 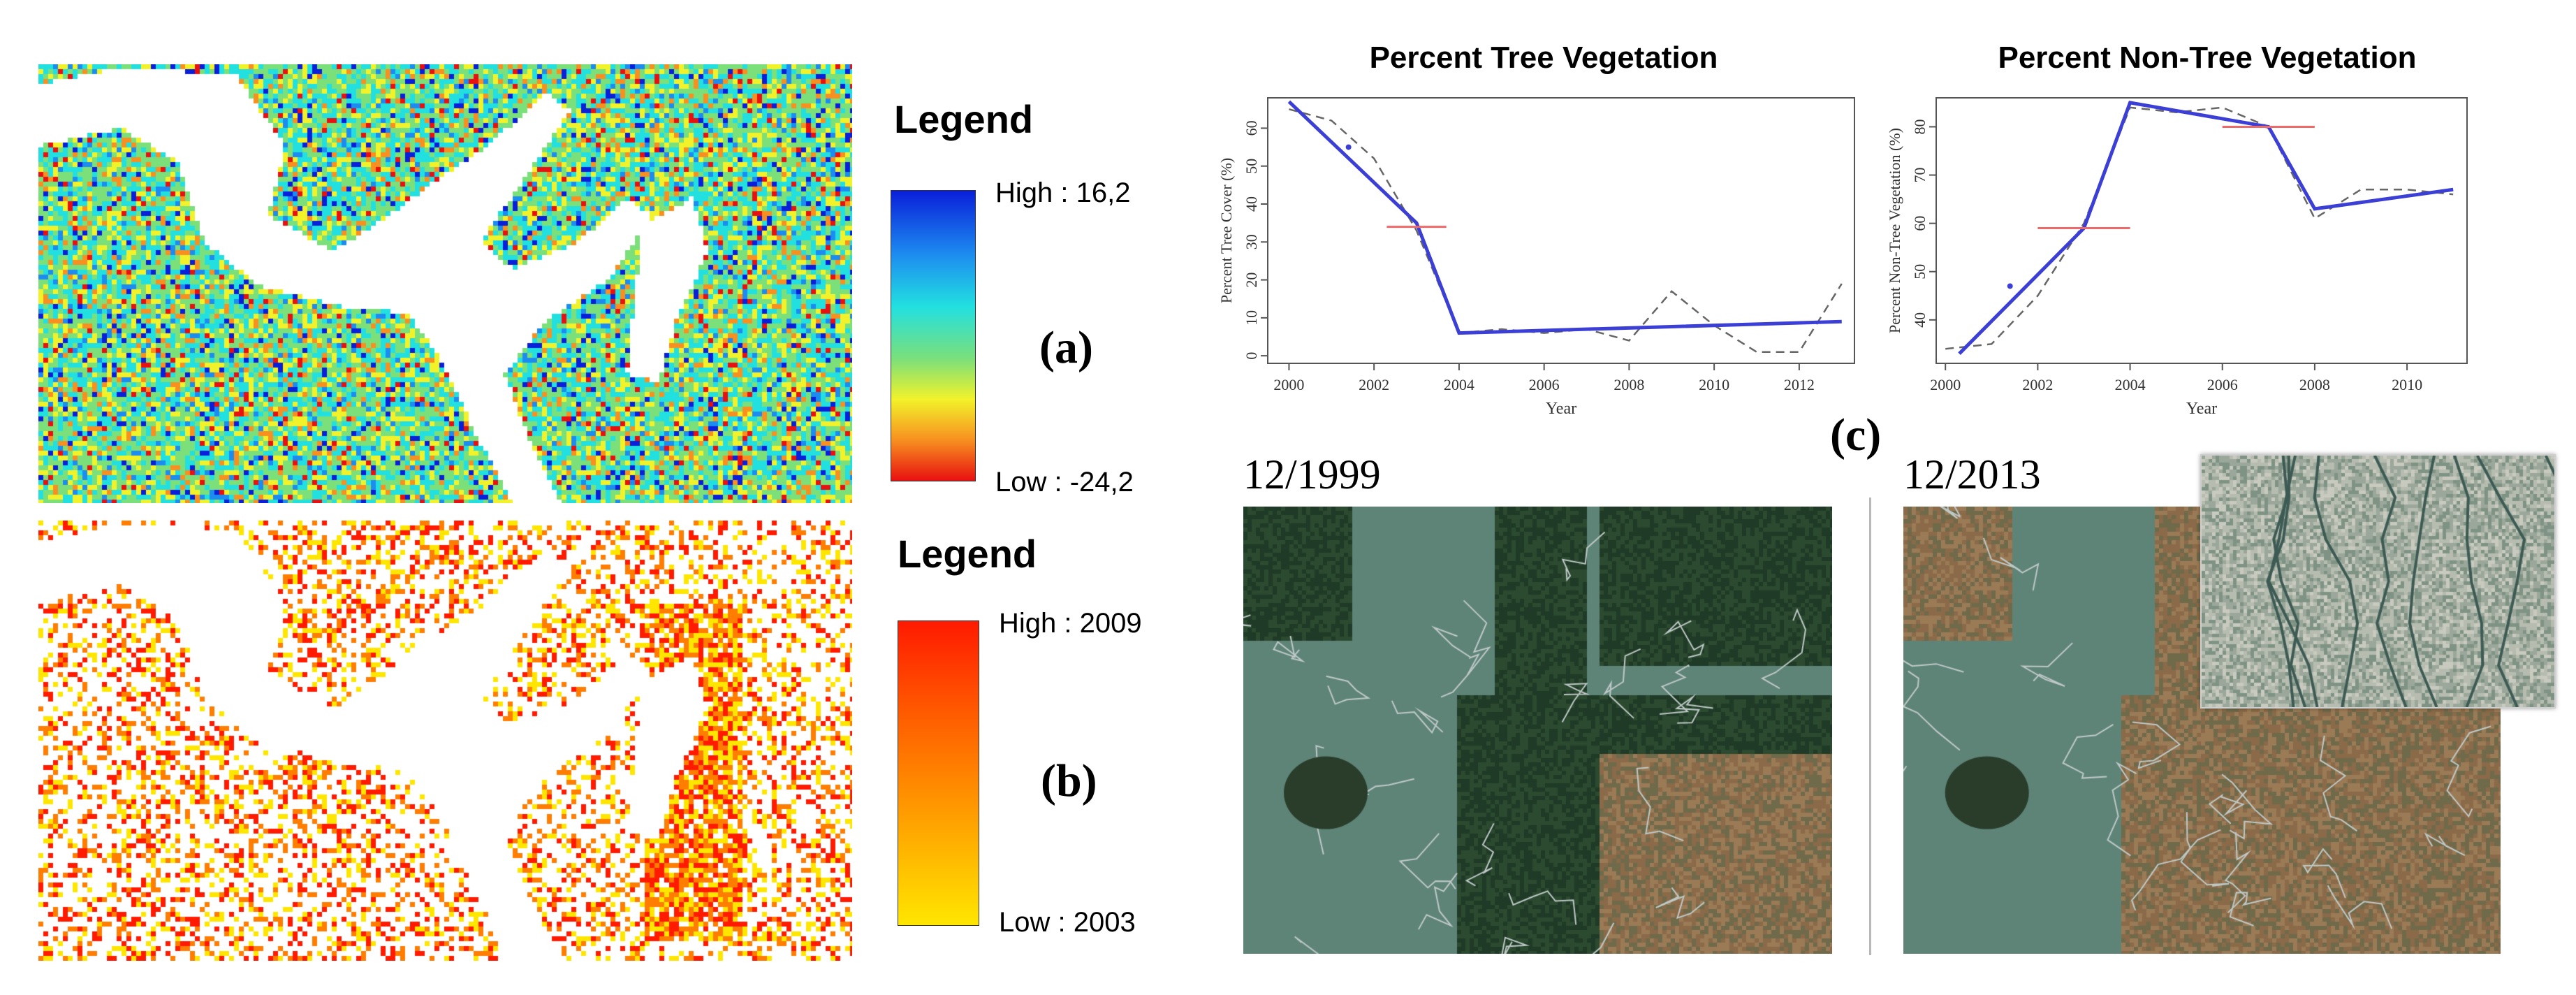 I want to click on y-axis-label: Percent Non-Tree Vegetation (%), so click(x=1894, y=230).